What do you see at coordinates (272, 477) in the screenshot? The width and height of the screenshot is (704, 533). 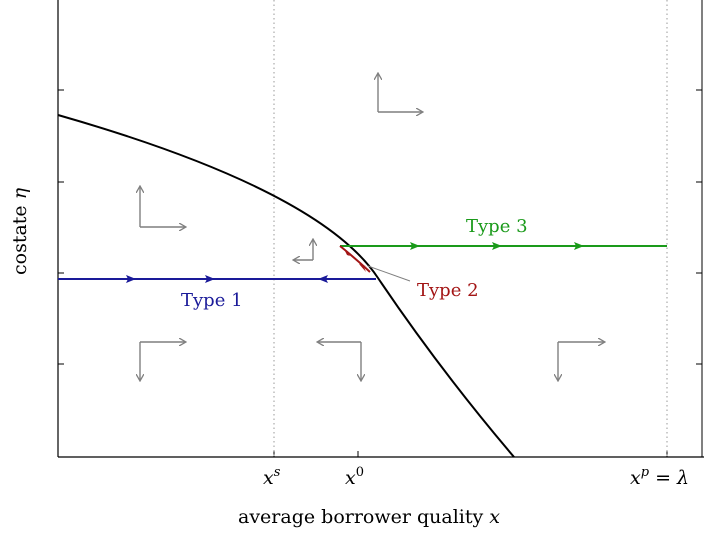 I see `xs-tick-label: xs` at bounding box center [272, 477].